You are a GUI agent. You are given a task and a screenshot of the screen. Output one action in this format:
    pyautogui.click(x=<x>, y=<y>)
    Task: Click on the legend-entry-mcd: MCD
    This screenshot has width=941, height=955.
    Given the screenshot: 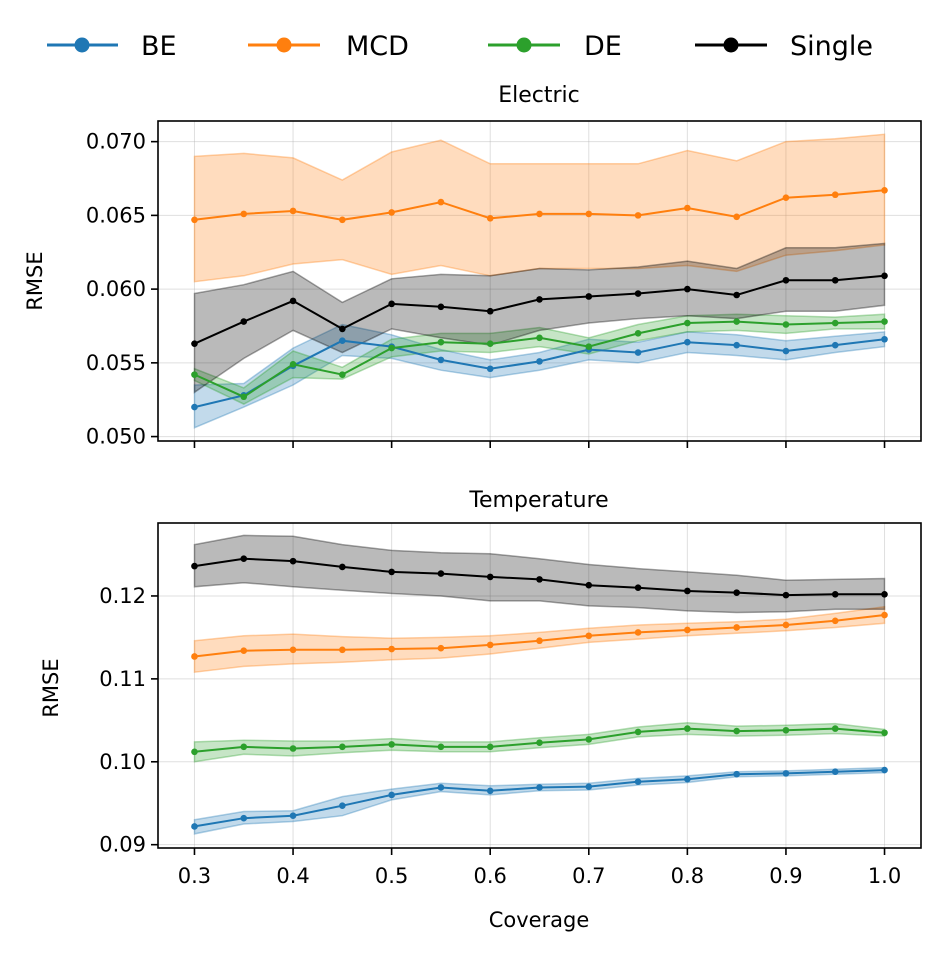 What is the action you would take?
    pyautogui.click(x=328, y=46)
    